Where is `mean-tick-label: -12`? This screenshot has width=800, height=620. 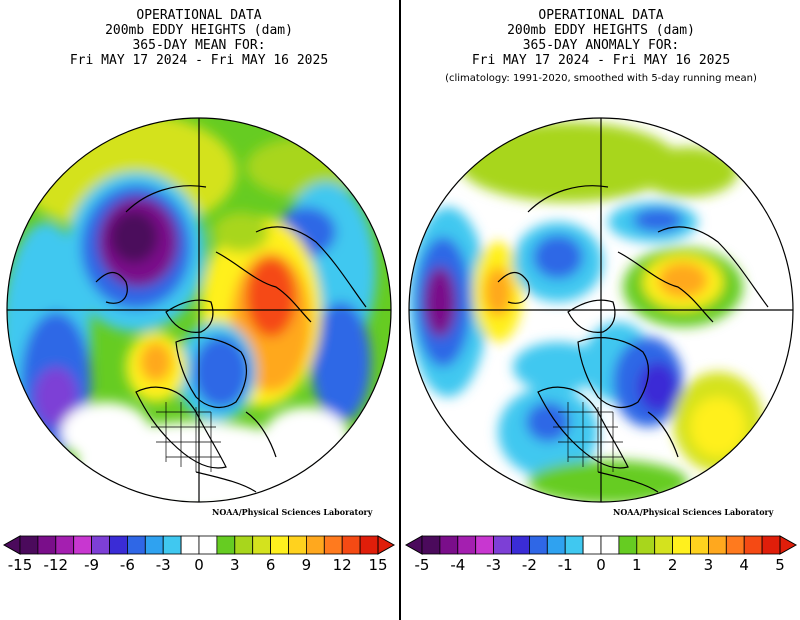 mean-tick-label: -12 is located at coordinates (56, 565).